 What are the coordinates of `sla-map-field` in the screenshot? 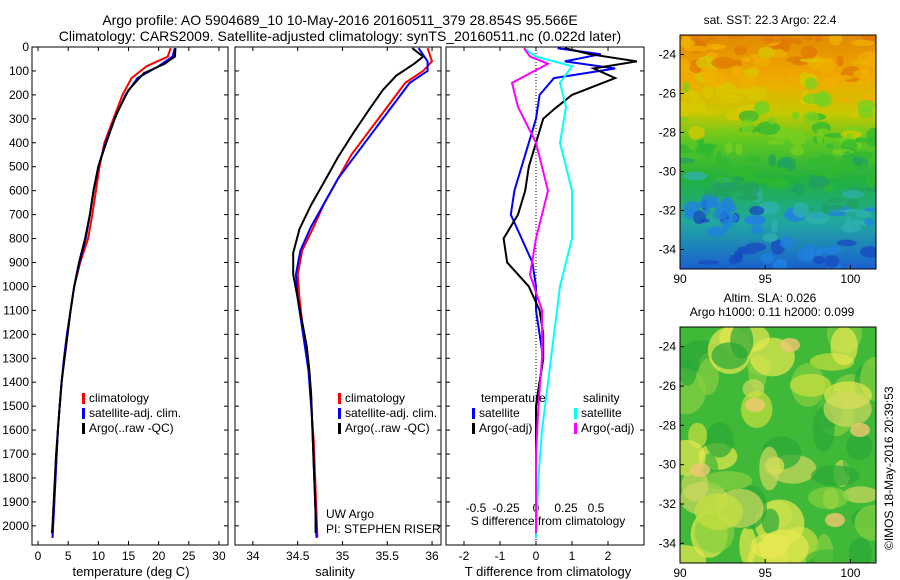 It's located at (778, 445).